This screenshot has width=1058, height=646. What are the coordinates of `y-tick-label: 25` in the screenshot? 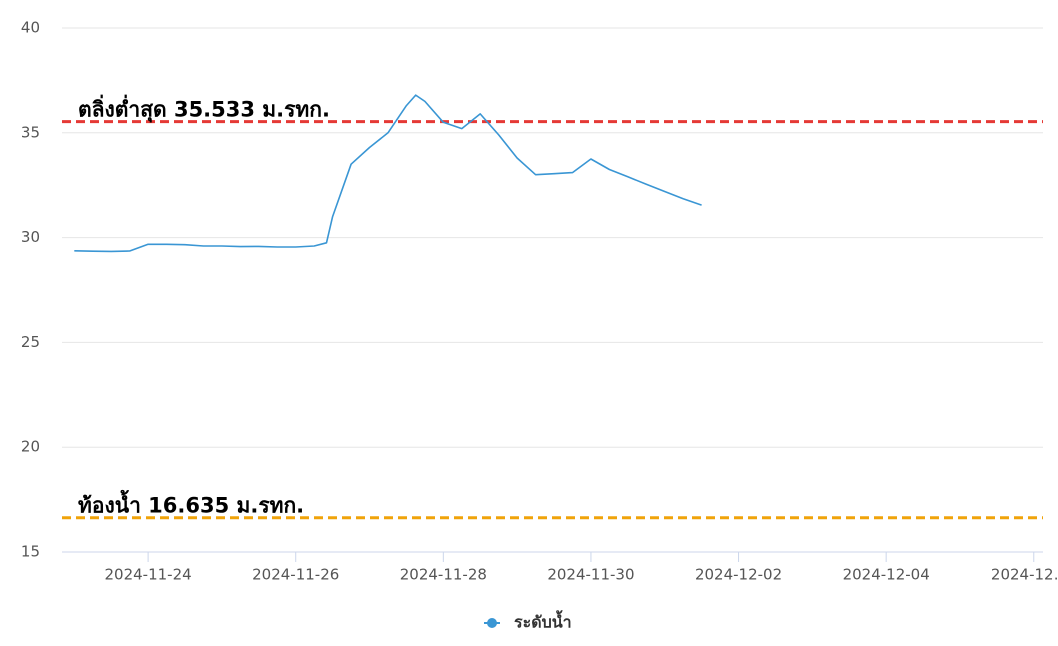 It's located at (30, 342).